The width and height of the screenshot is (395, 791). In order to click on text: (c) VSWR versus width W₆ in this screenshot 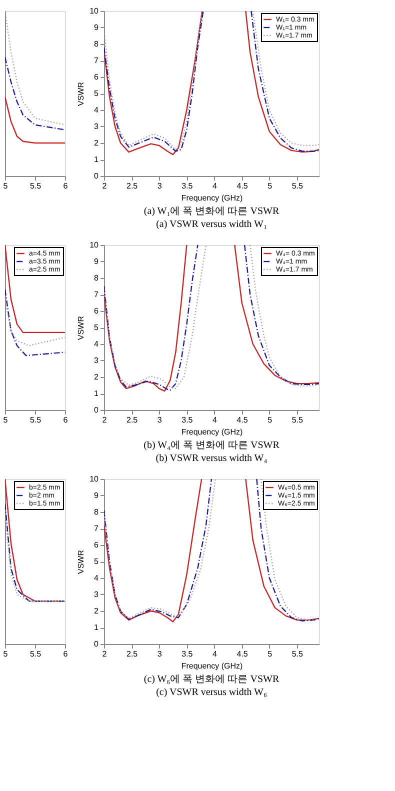, I will do `click(212, 692)`.